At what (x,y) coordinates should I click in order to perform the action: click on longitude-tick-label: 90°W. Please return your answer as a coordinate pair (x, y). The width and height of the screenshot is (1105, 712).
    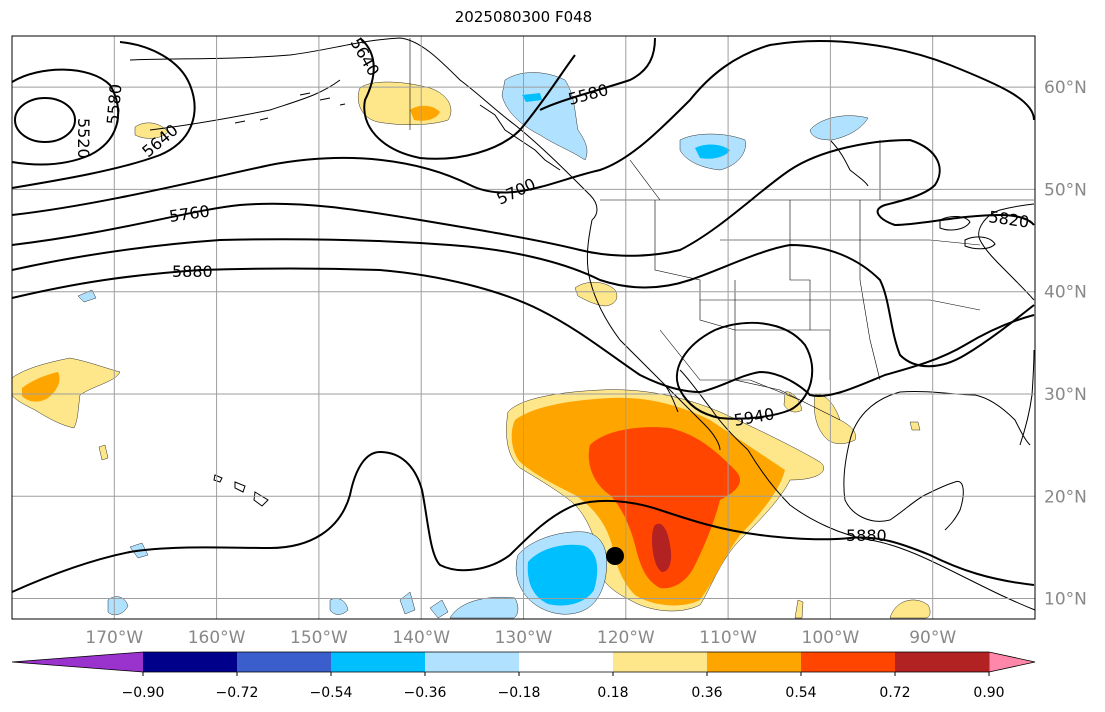
    Looking at the image, I should click on (932, 638).